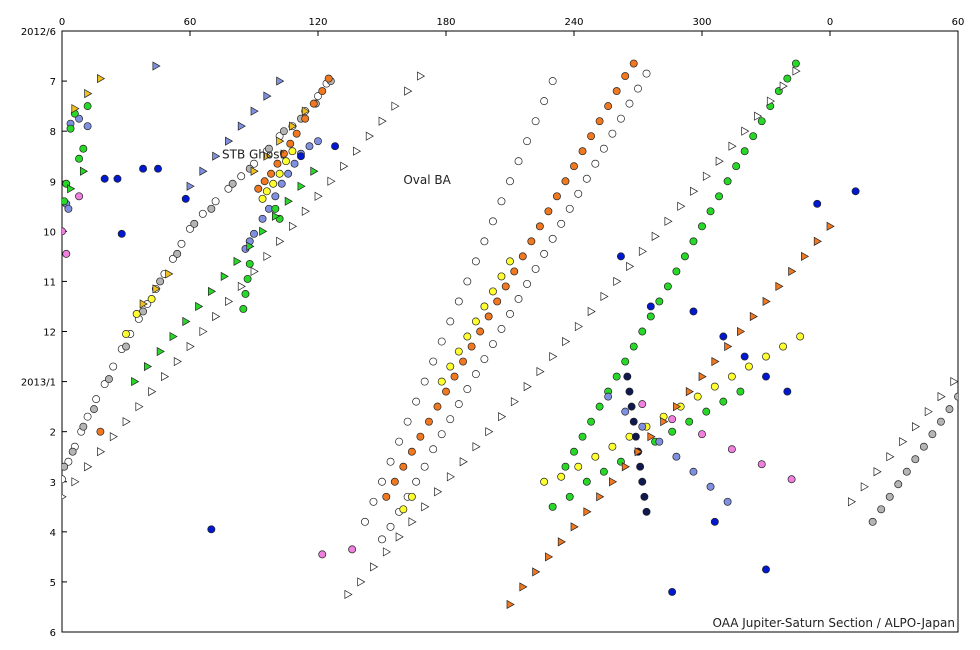 Image resolution: width=980 pixels, height=650 pixels. I want to click on x-axis: 0 60 120 180 240 300 0 60, so click(512, 26).